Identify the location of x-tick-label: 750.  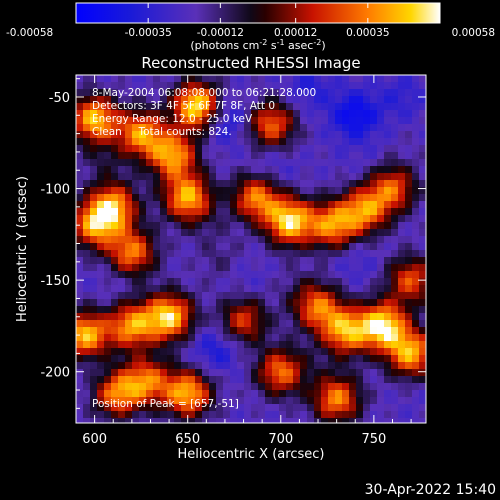
(373, 439).